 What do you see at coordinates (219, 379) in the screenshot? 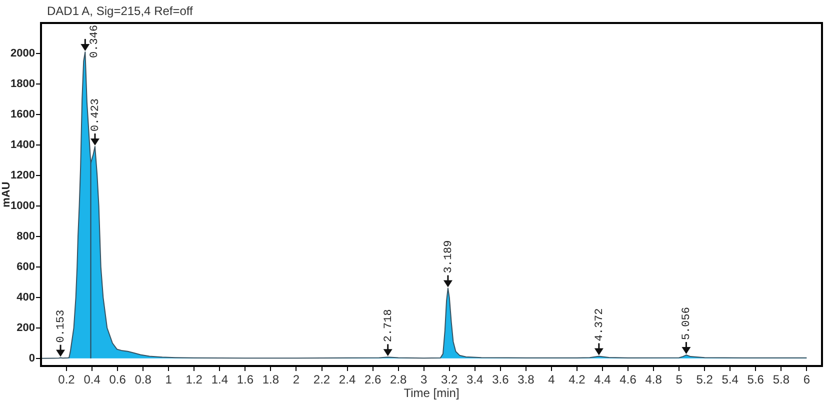
I see `x-tick-label: 1.4` at bounding box center [219, 379].